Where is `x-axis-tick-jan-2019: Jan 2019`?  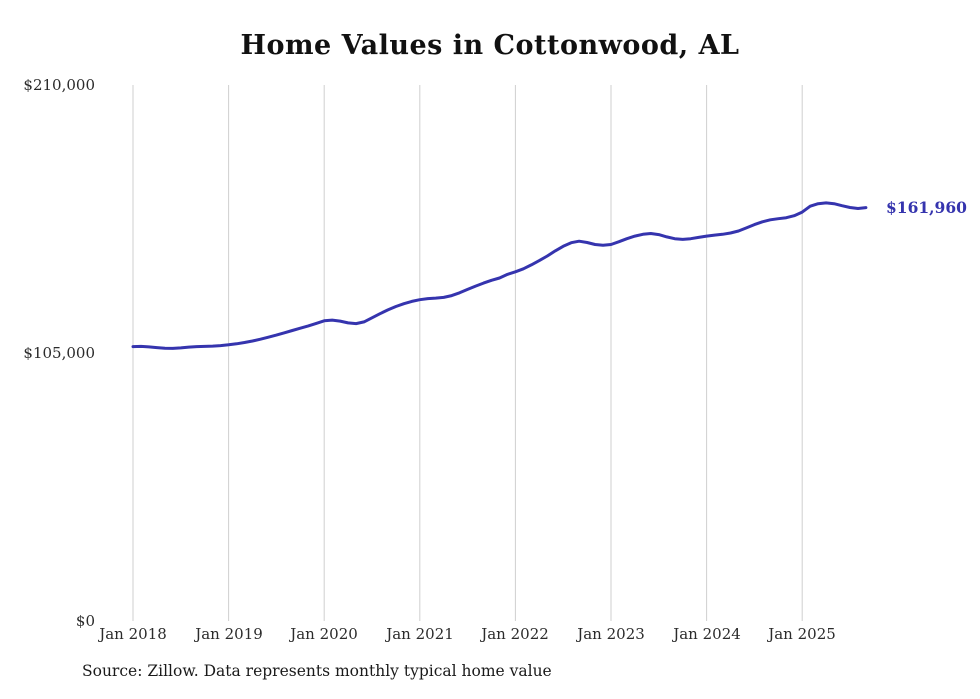
x-axis-tick-jan-2019: Jan 2019 is located at coordinates (229, 634).